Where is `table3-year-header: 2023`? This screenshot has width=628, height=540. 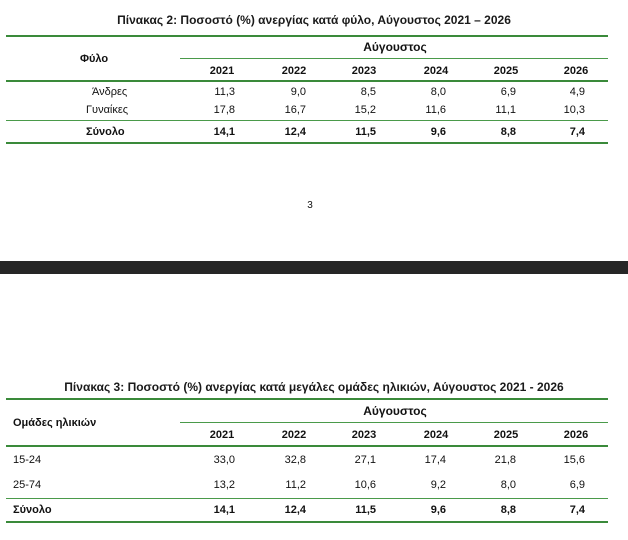
table3-year-header: 2023 is located at coordinates (364, 435).